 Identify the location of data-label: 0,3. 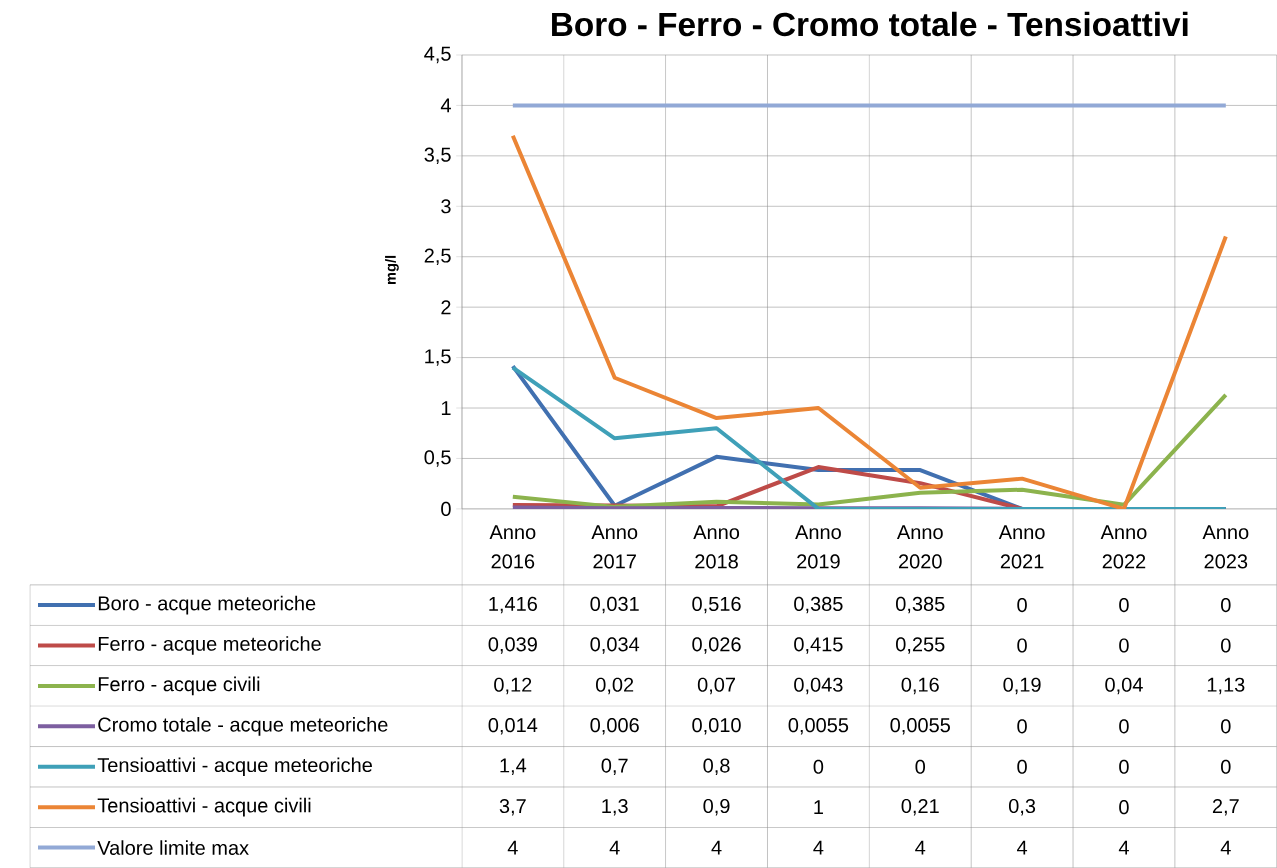
(1022, 807).